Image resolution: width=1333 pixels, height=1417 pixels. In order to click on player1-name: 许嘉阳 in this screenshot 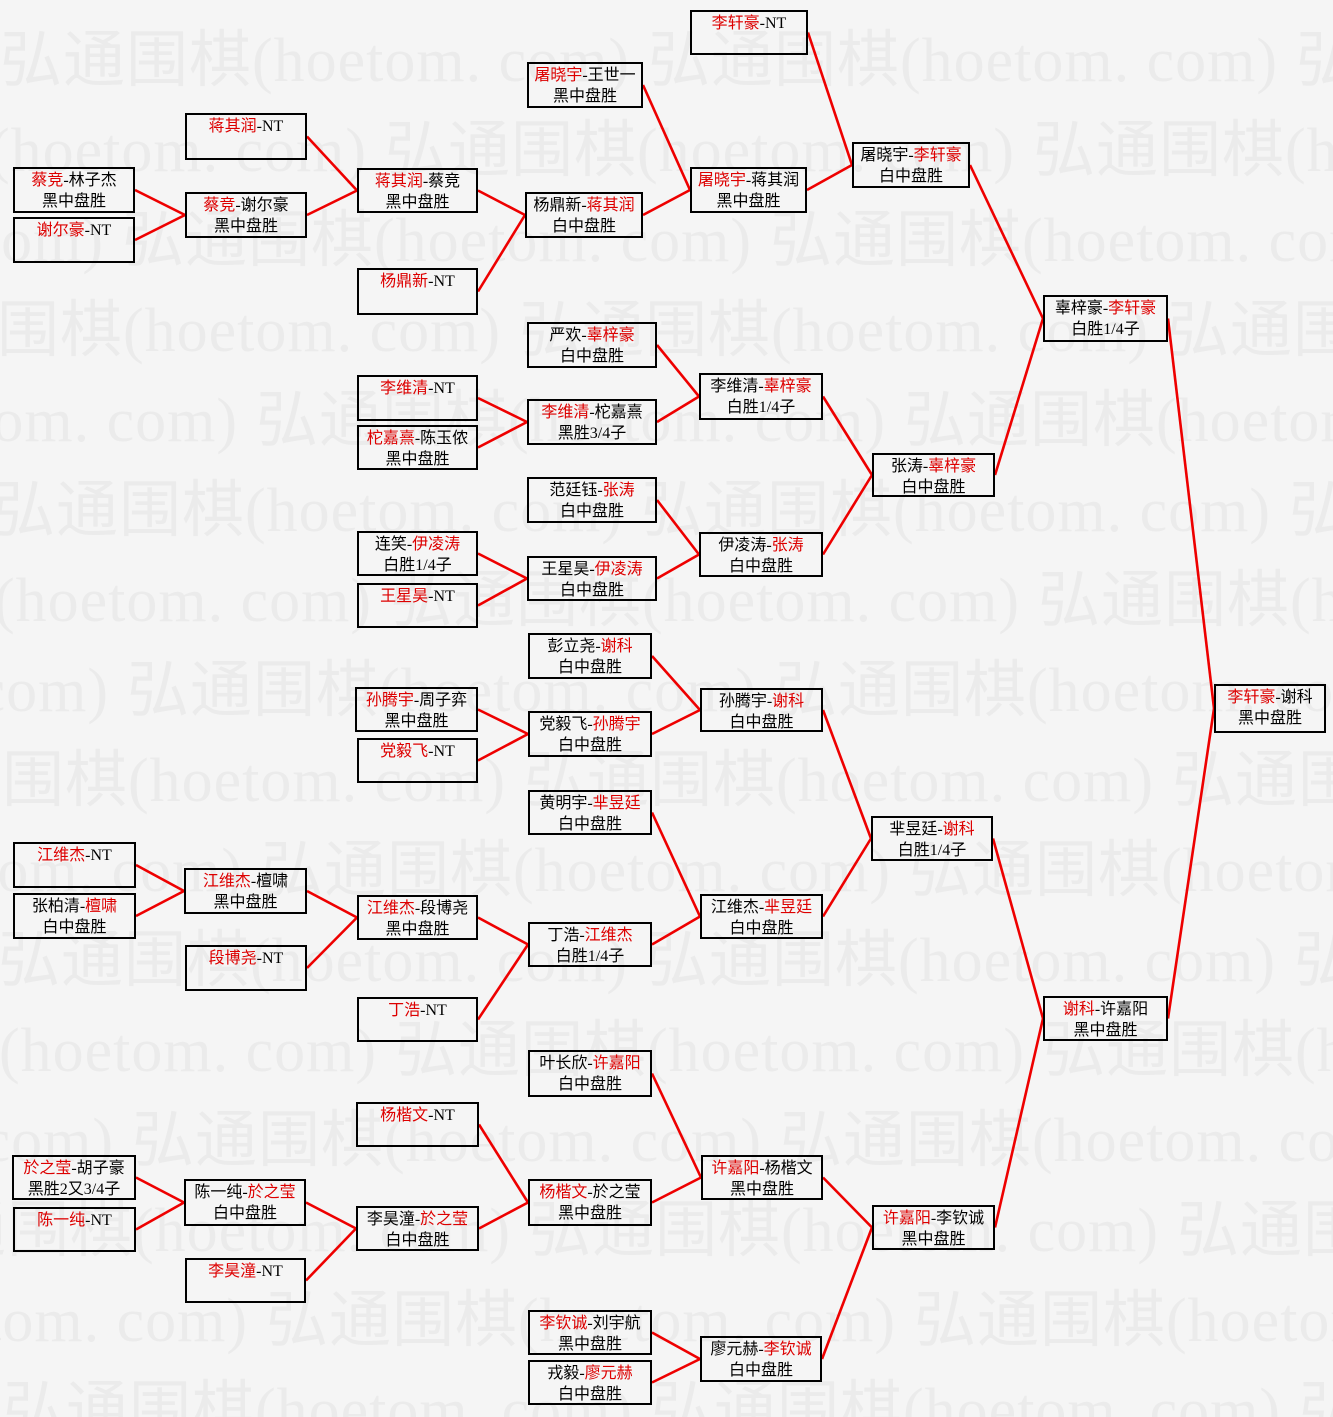, I will do `click(735, 1168)`.